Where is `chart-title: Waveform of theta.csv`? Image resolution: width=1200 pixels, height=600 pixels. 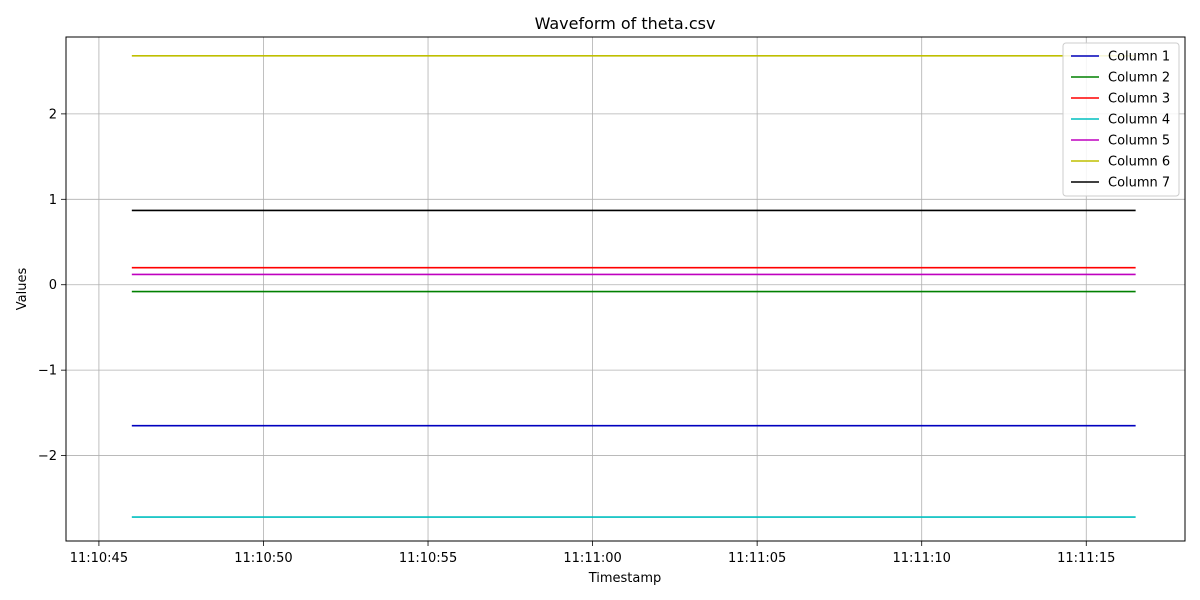 chart-title: Waveform of theta.csv is located at coordinates (625, 23).